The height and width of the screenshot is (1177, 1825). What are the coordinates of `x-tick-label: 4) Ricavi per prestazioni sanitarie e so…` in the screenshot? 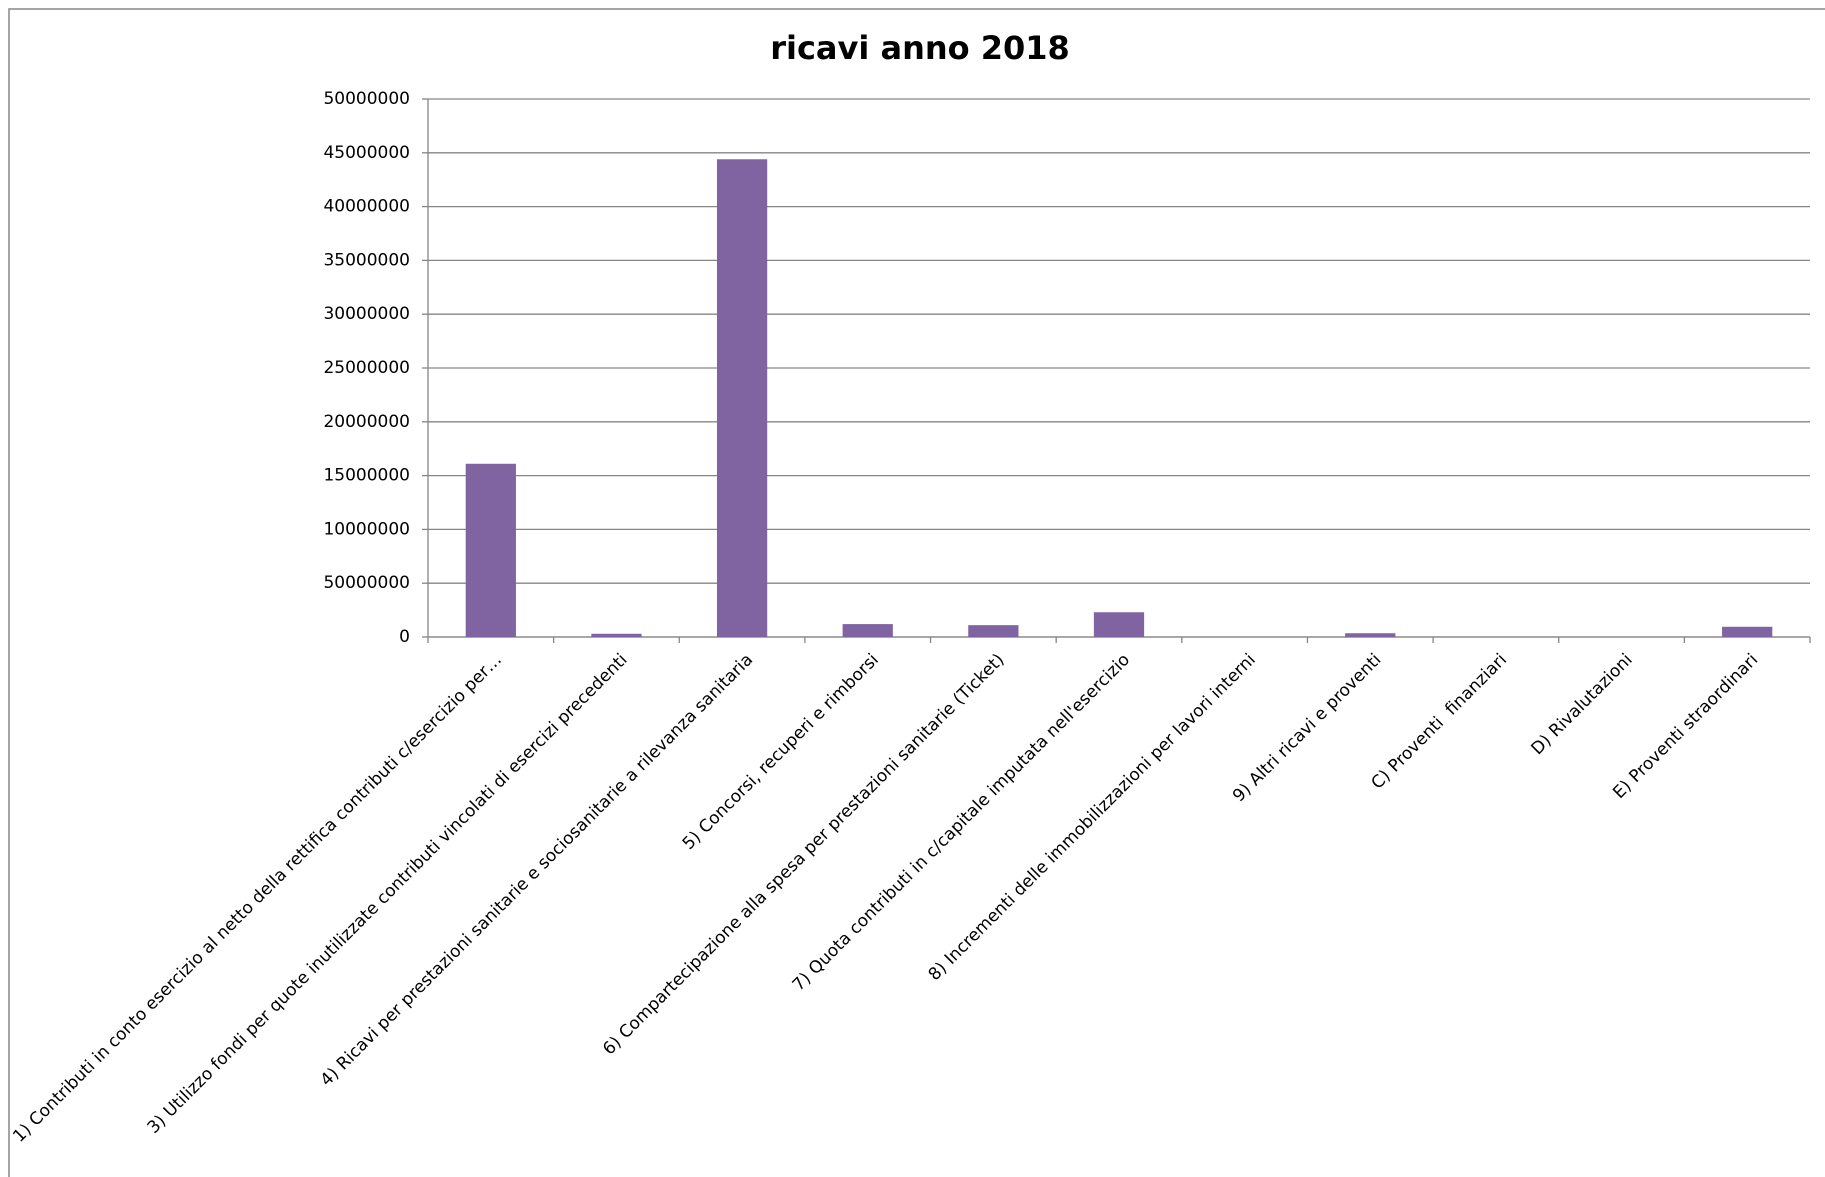 It's located at (537, 870).